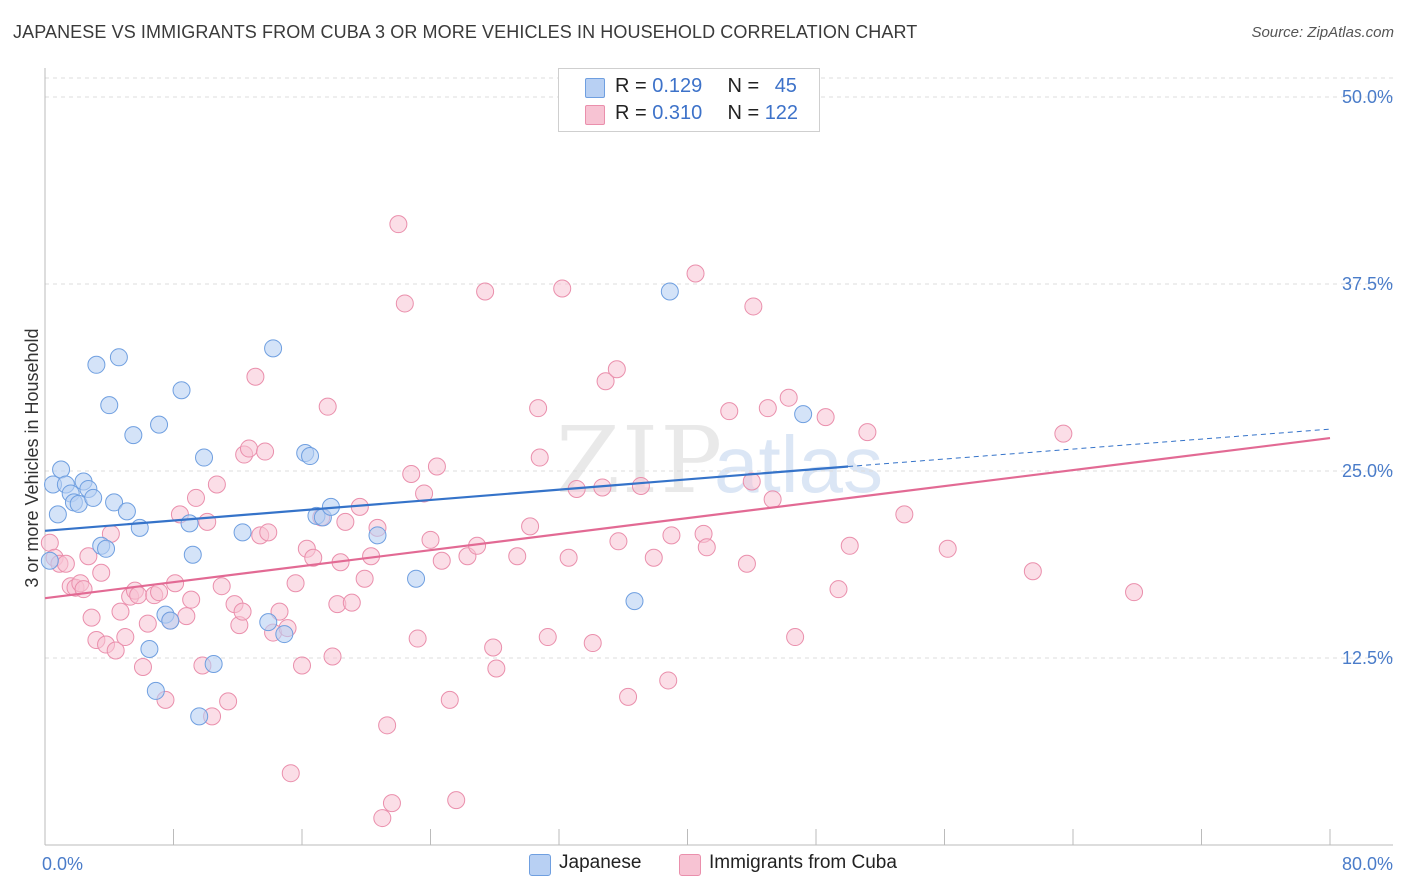  I want to click on legend-label-cuba: Immigrants from Cuba, so click(803, 862).